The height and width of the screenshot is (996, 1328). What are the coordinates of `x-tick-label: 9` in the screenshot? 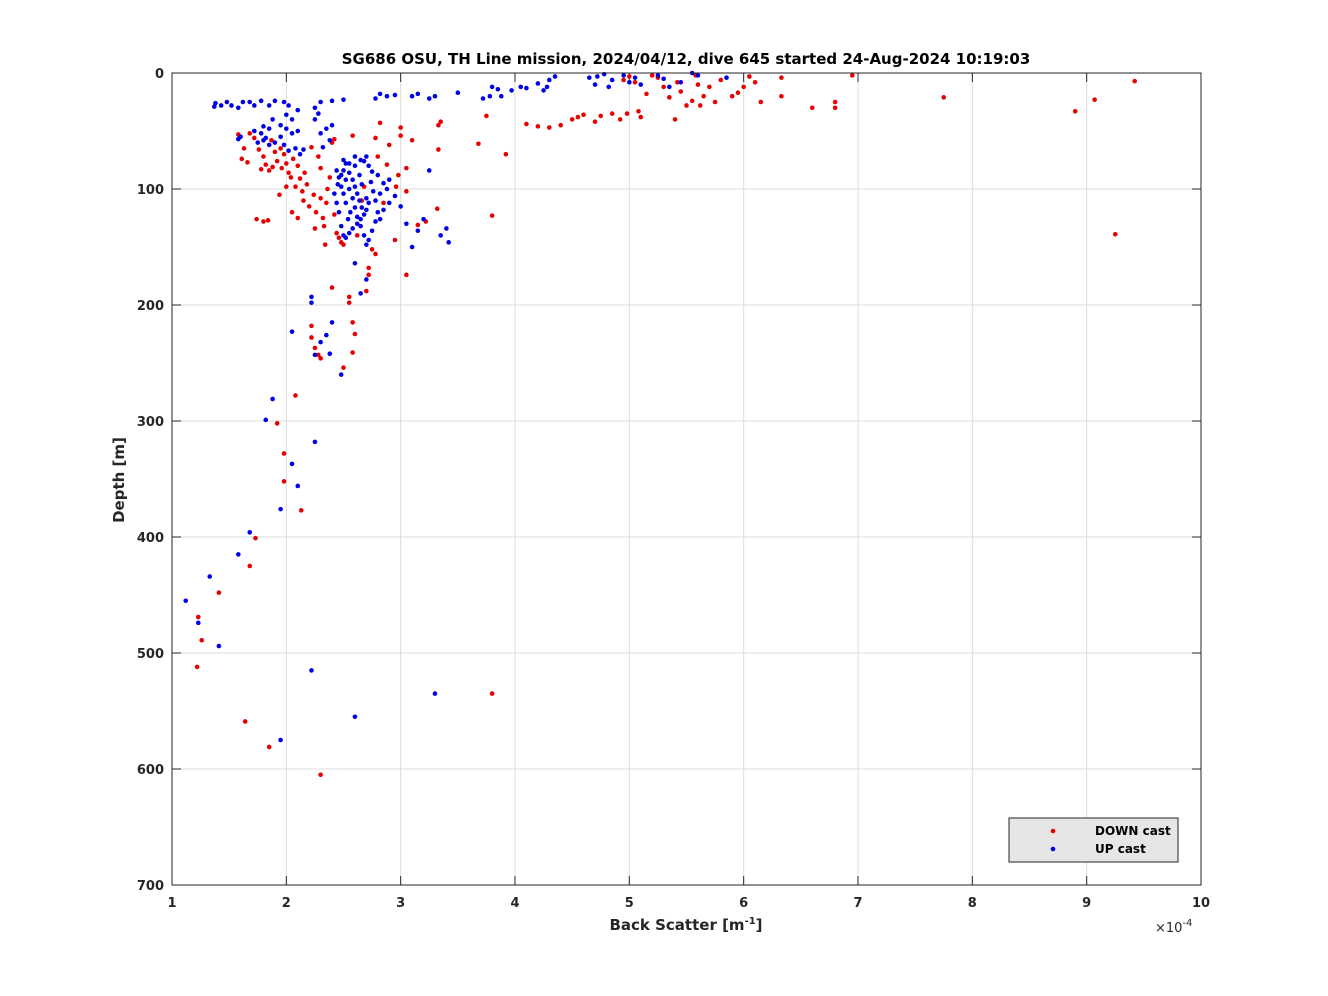 It's located at (1086, 903).